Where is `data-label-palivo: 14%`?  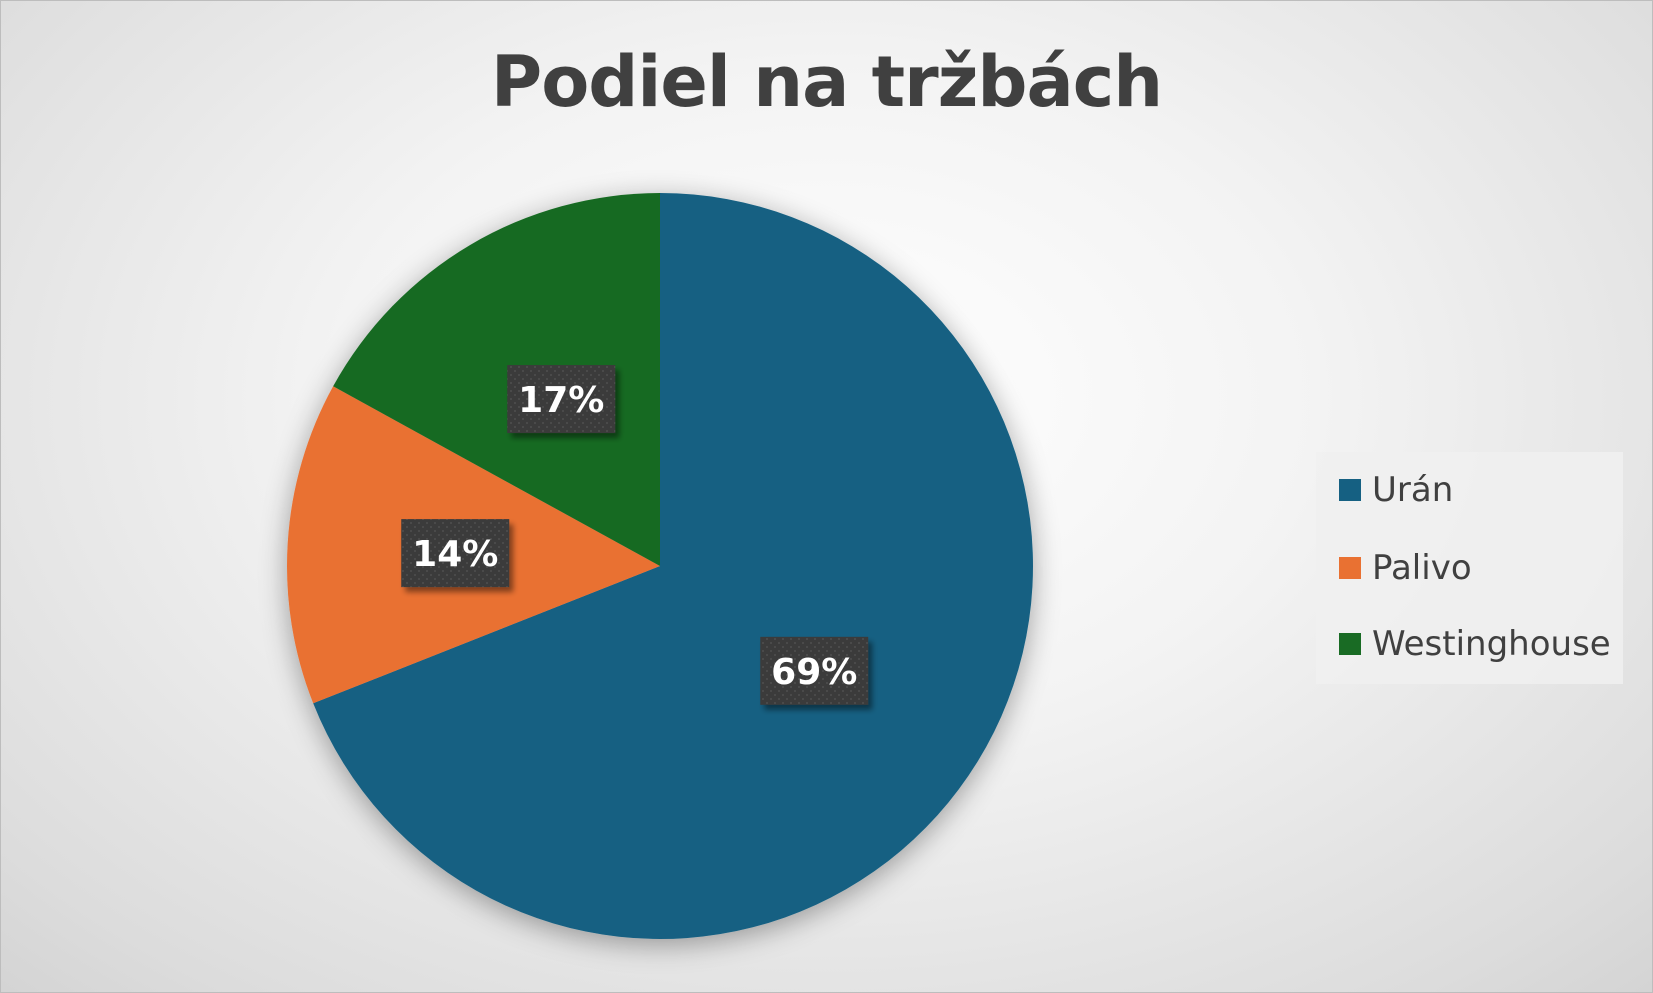
data-label-palivo: 14% is located at coordinates (455, 553).